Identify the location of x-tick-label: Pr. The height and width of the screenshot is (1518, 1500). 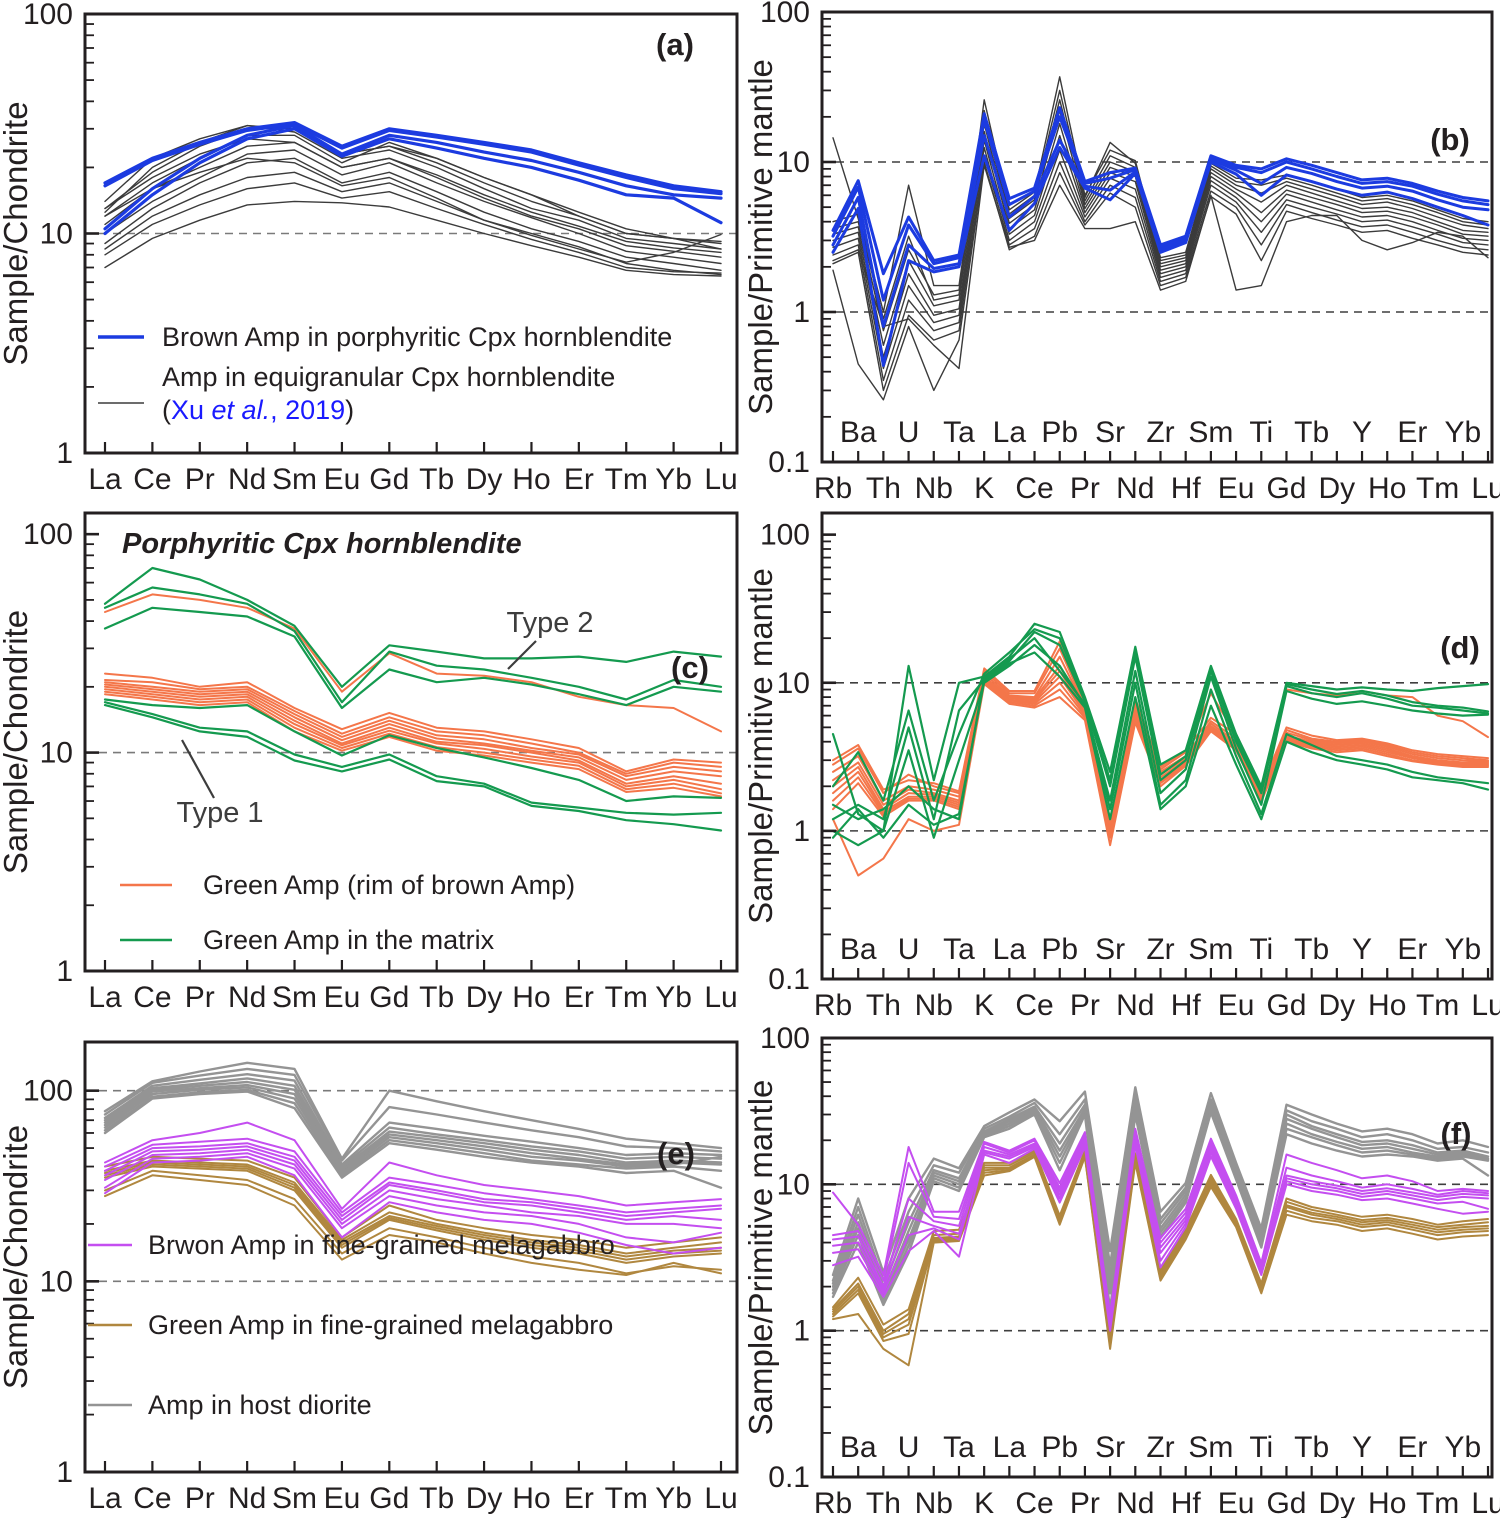
(200, 997).